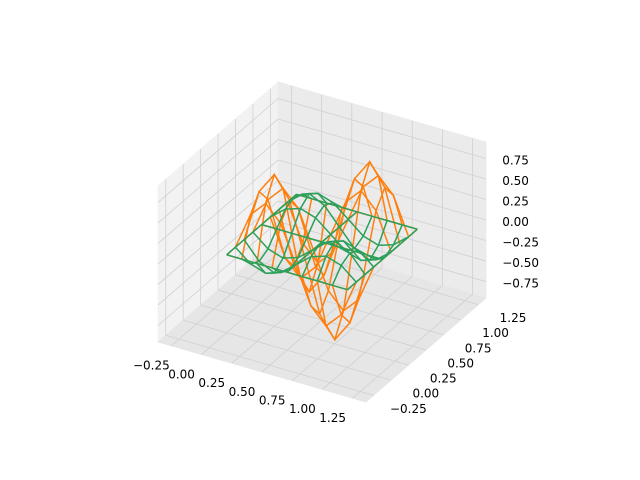  Describe the element at coordinates (211, 383) in the screenshot. I see `x-tick-label: 0.25` at that location.